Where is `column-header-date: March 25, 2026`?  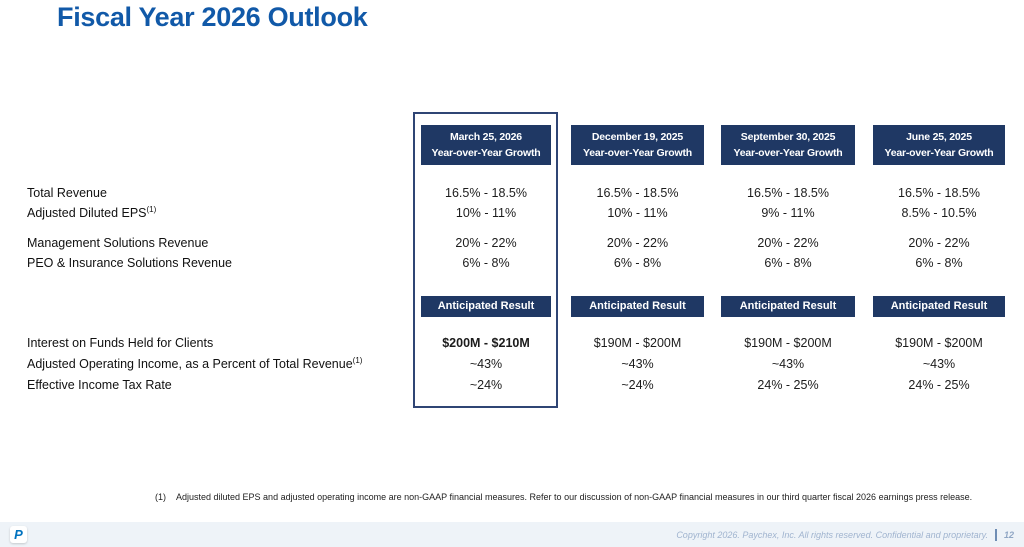 column-header-date: March 25, 2026 is located at coordinates (486, 137).